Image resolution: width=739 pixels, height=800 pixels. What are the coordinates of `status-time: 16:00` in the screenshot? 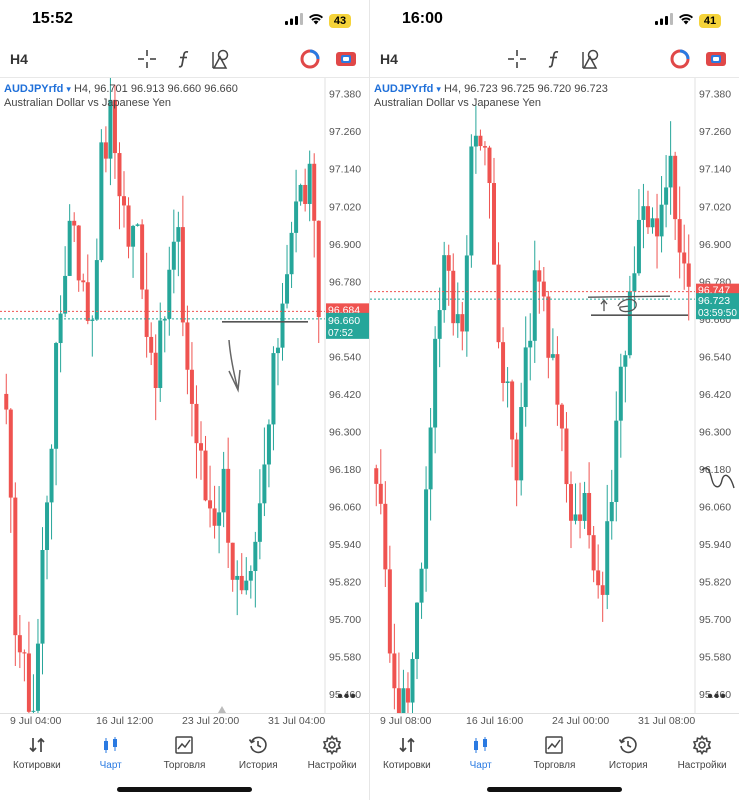 It's located at (422, 18).